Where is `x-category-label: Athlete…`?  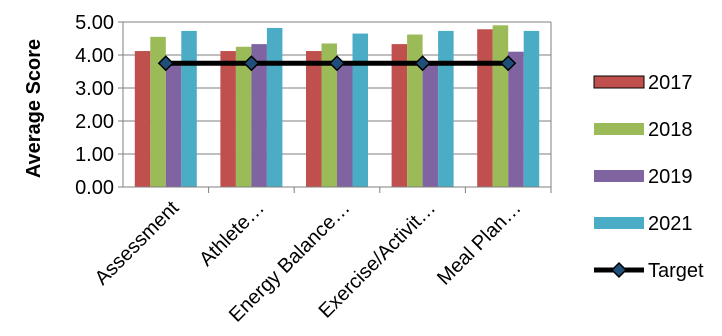
x-category-label: Athlete… is located at coordinates (232, 234).